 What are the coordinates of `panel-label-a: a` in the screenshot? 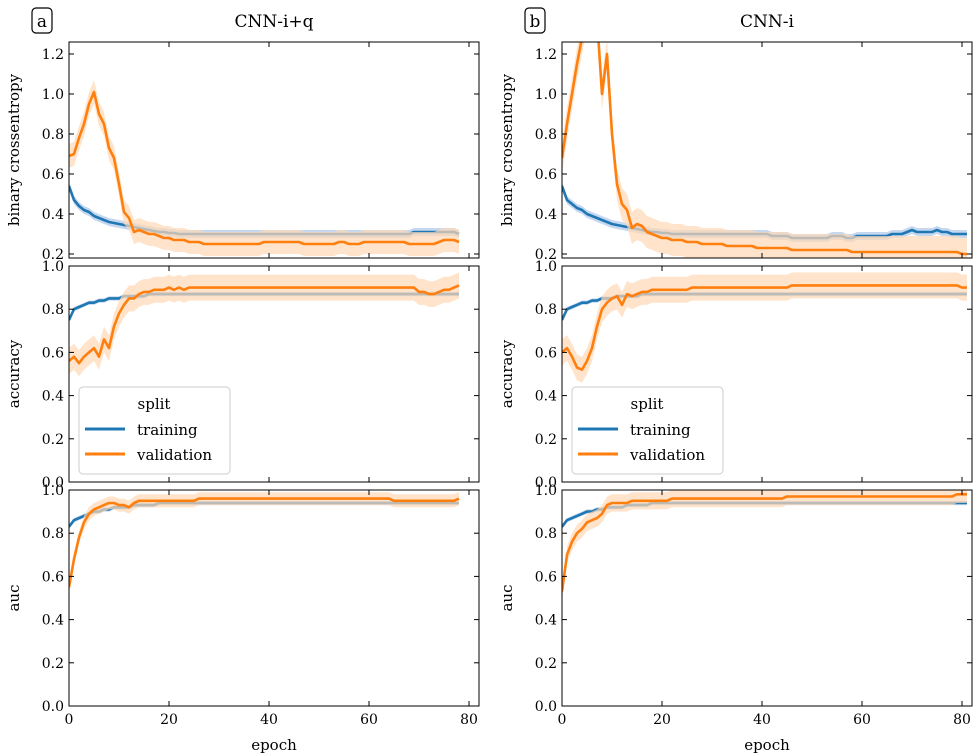 It's located at (42, 20).